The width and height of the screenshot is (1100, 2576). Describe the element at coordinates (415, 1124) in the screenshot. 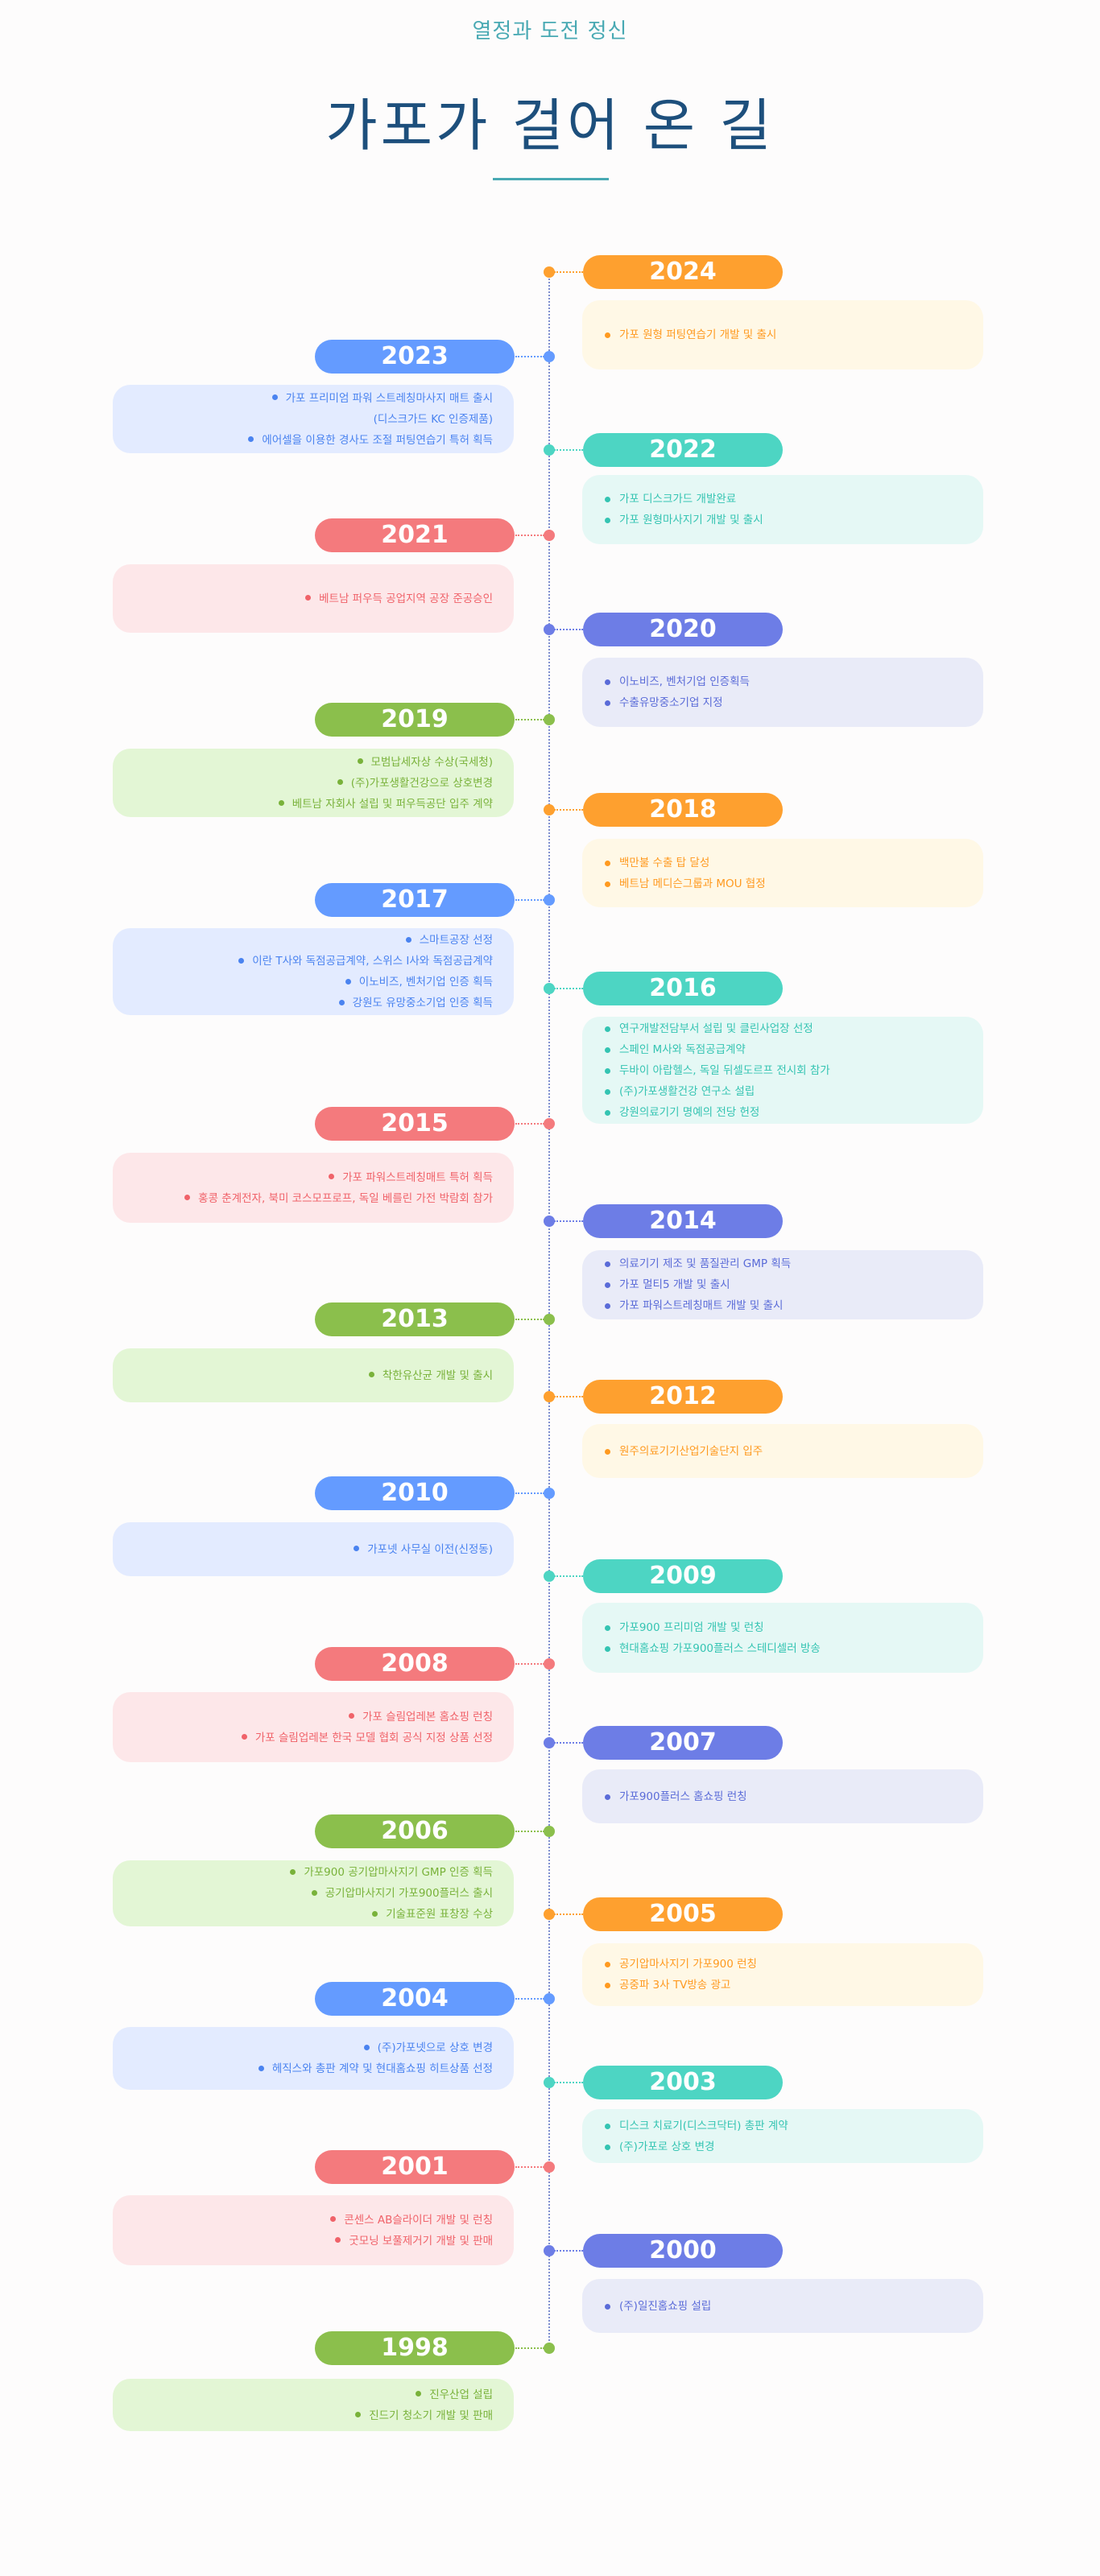

I see `year-badge-2015: 2015` at that location.